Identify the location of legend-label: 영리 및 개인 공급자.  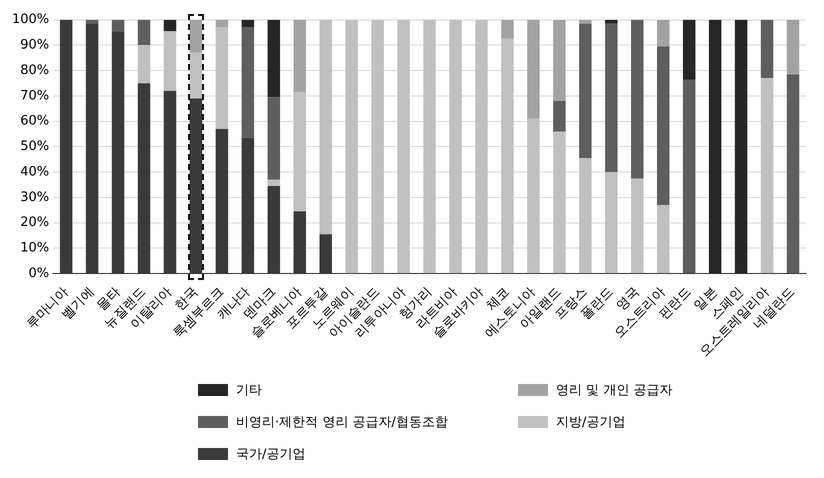
(614, 390).